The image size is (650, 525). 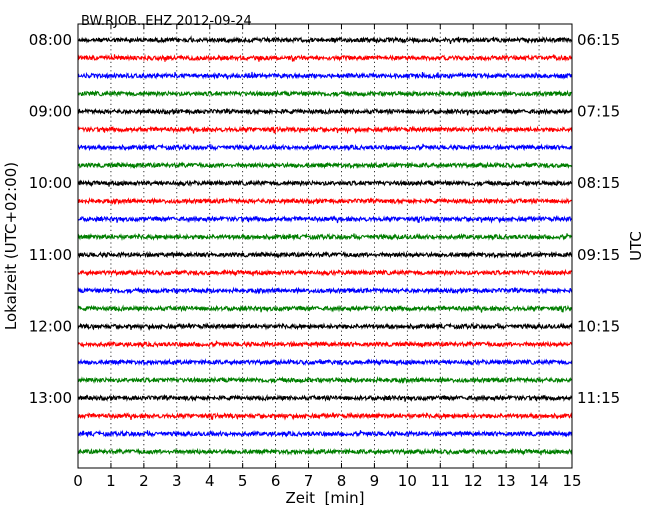 What do you see at coordinates (243, 481) in the screenshot?
I see `x-tick-label: 5` at bounding box center [243, 481].